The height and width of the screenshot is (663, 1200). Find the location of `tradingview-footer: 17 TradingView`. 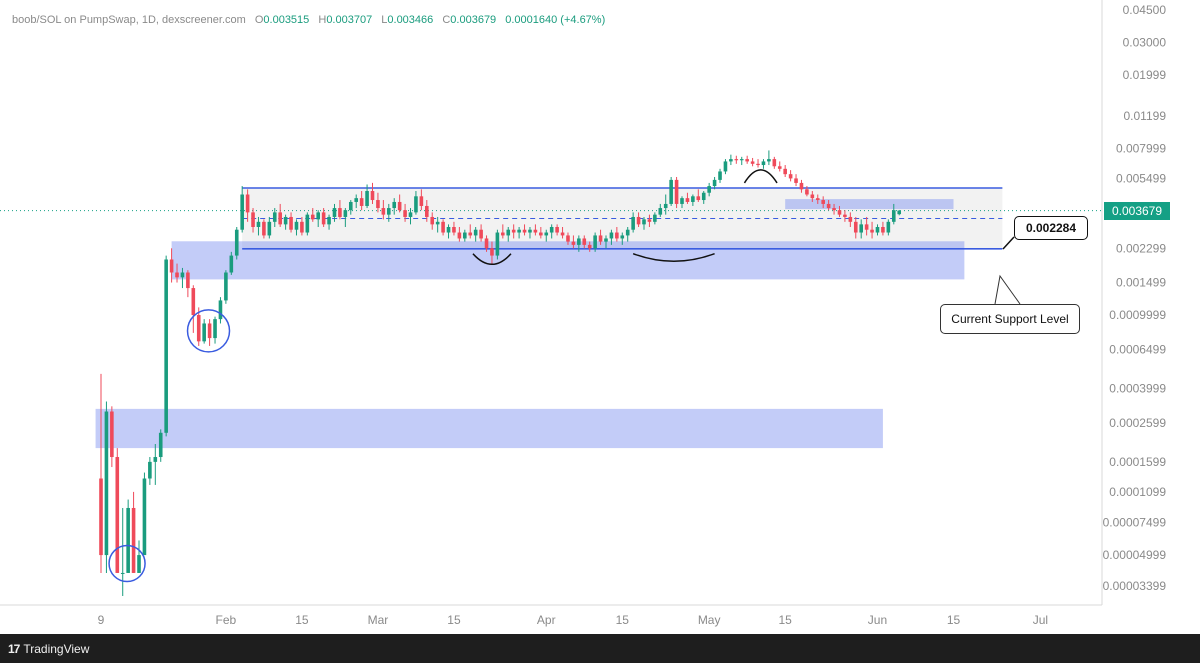

tradingview-footer: 17 TradingView is located at coordinates (48, 649).